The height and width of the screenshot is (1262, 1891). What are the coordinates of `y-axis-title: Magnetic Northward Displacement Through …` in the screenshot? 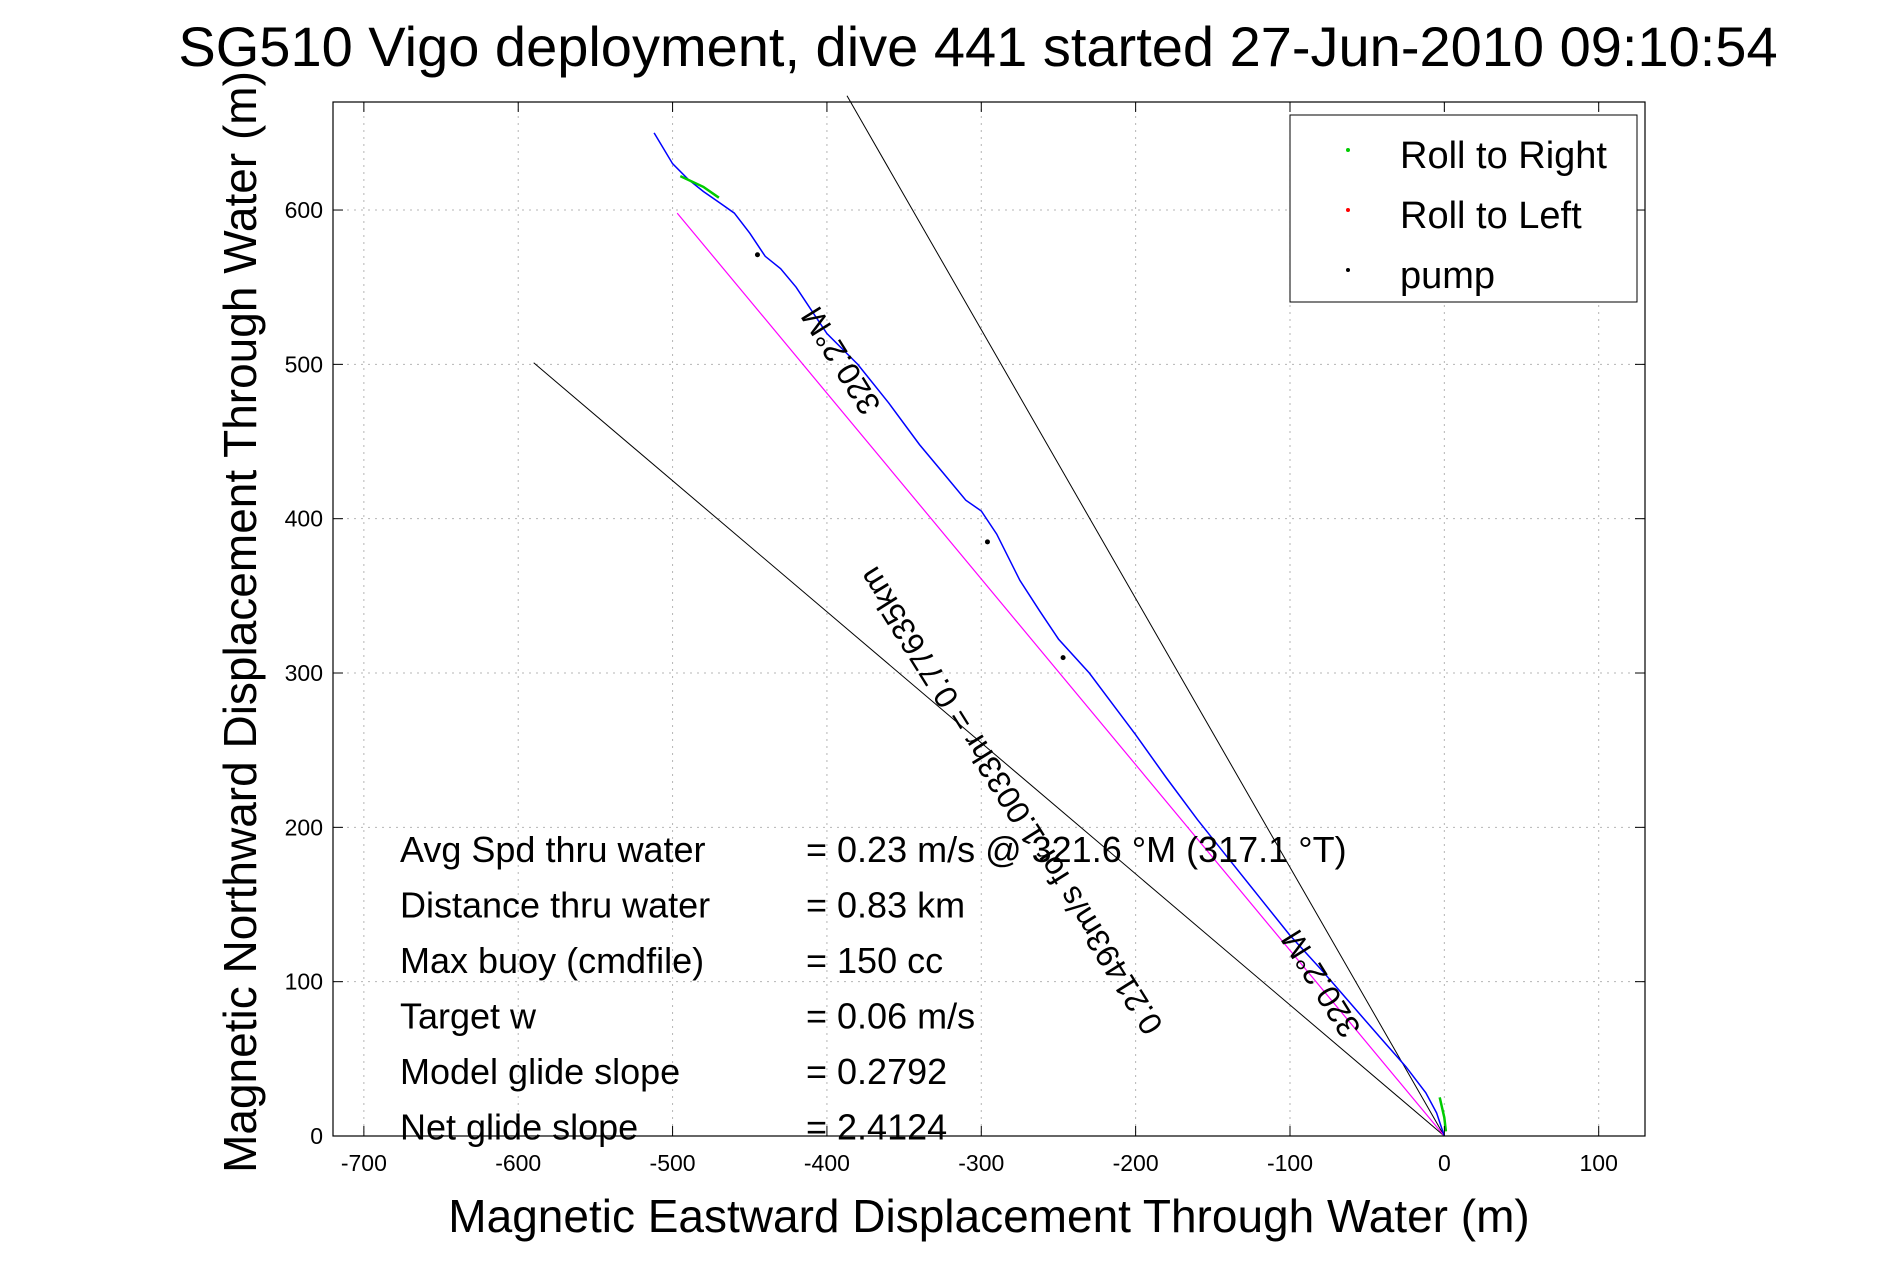 It's located at (240, 622).